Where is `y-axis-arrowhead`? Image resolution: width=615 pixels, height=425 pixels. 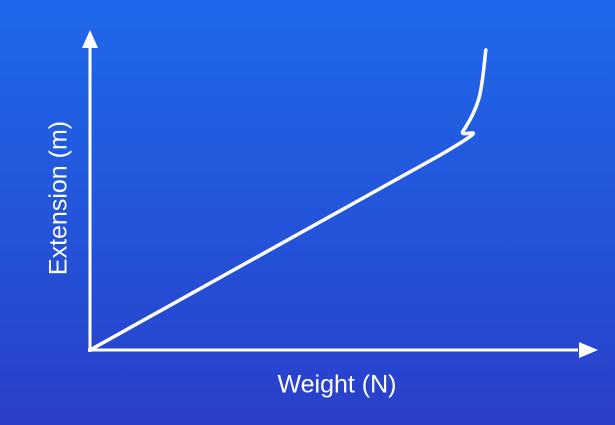 y-axis-arrowhead is located at coordinates (90, 39).